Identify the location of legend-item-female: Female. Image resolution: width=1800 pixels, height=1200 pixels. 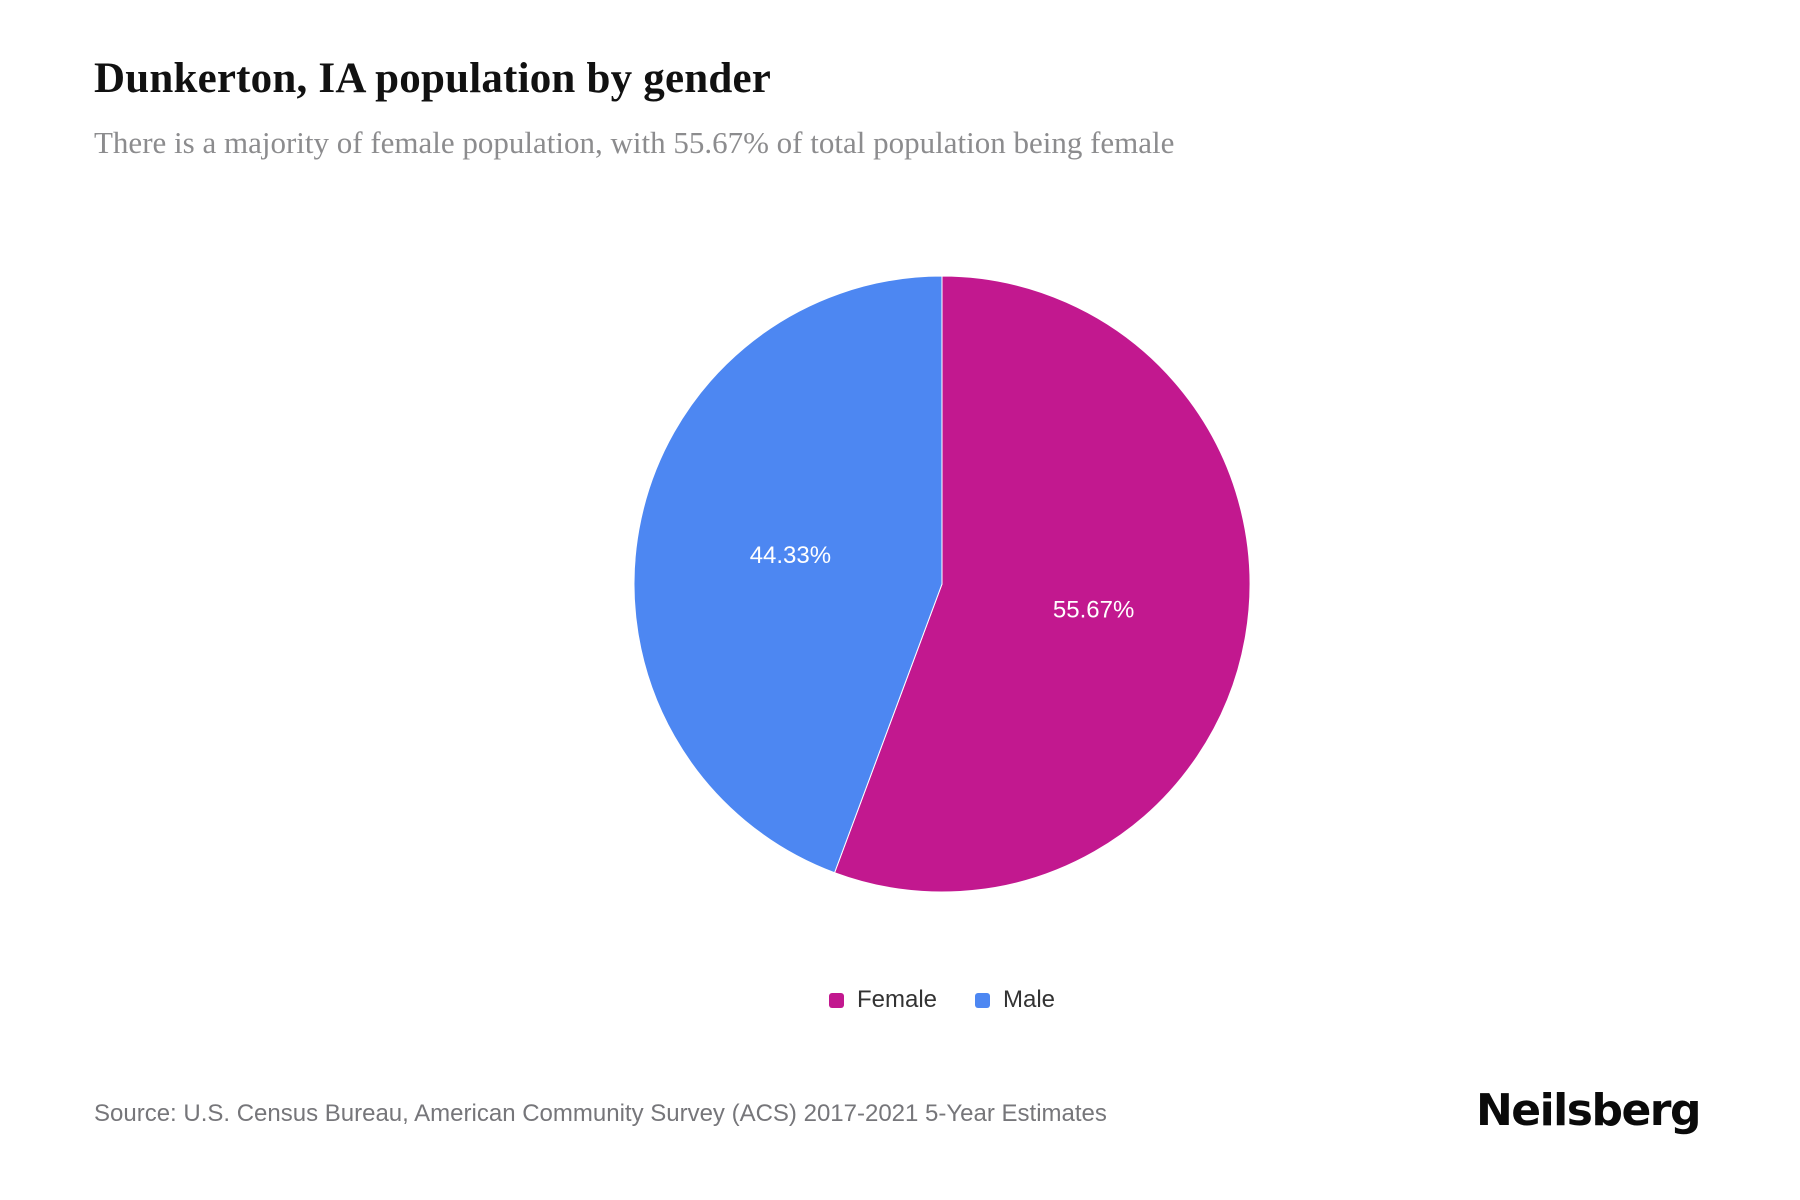
(882, 1000).